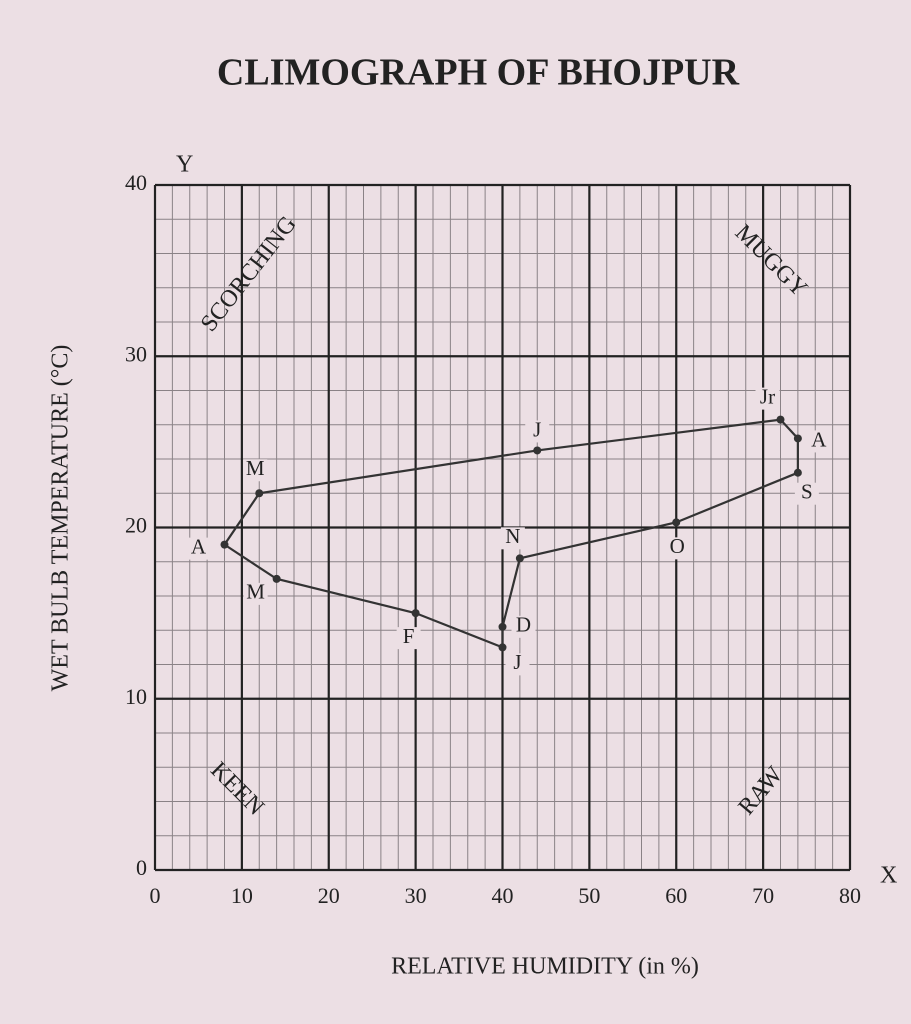  Describe the element at coordinates (249, 273) in the screenshot. I see `zone-label: SCORCHING` at that location.